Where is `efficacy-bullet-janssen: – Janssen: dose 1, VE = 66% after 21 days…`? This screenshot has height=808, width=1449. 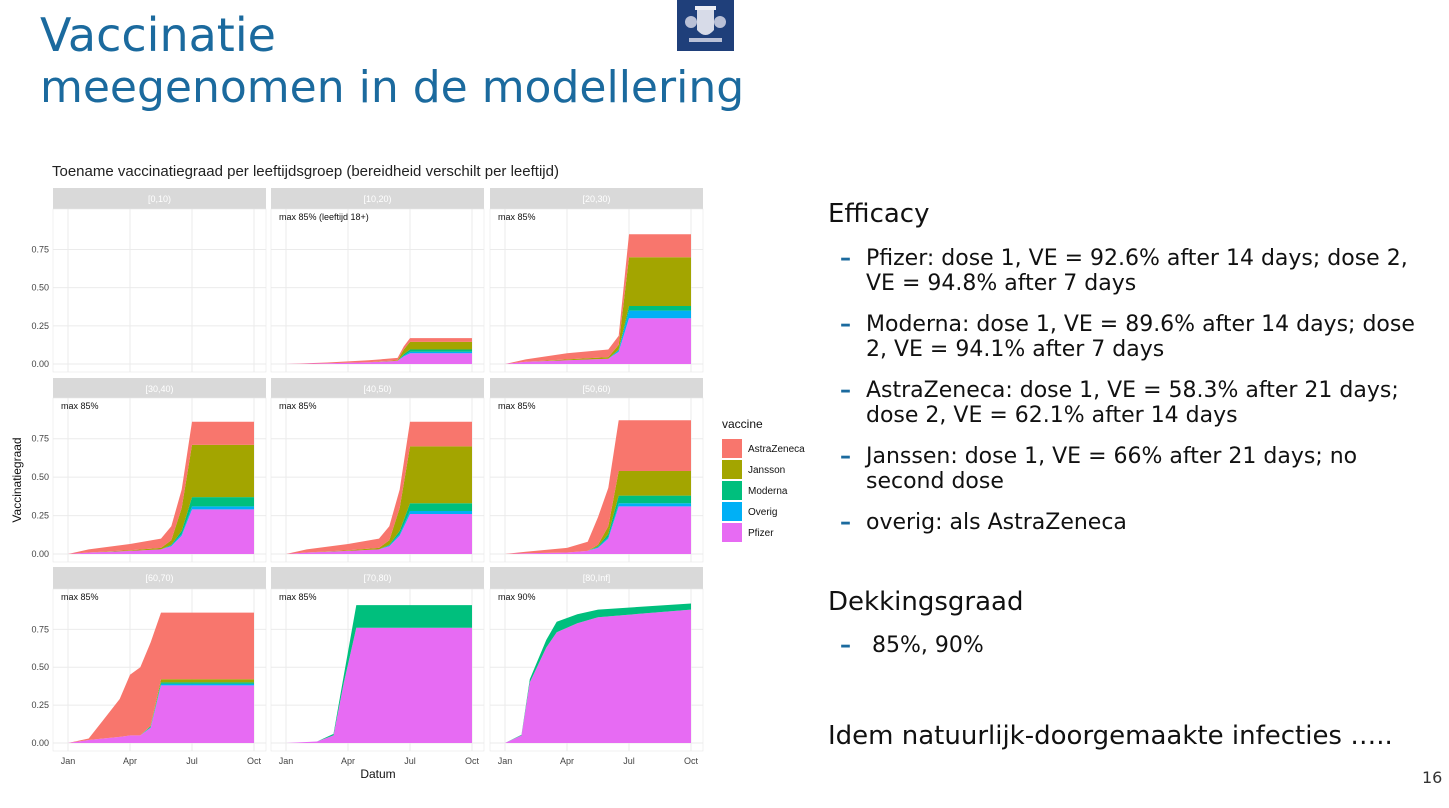
efficacy-bullet-janssen: – Janssen: dose 1, VE = 66% after 21 days… is located at coordinates (1135, 469).